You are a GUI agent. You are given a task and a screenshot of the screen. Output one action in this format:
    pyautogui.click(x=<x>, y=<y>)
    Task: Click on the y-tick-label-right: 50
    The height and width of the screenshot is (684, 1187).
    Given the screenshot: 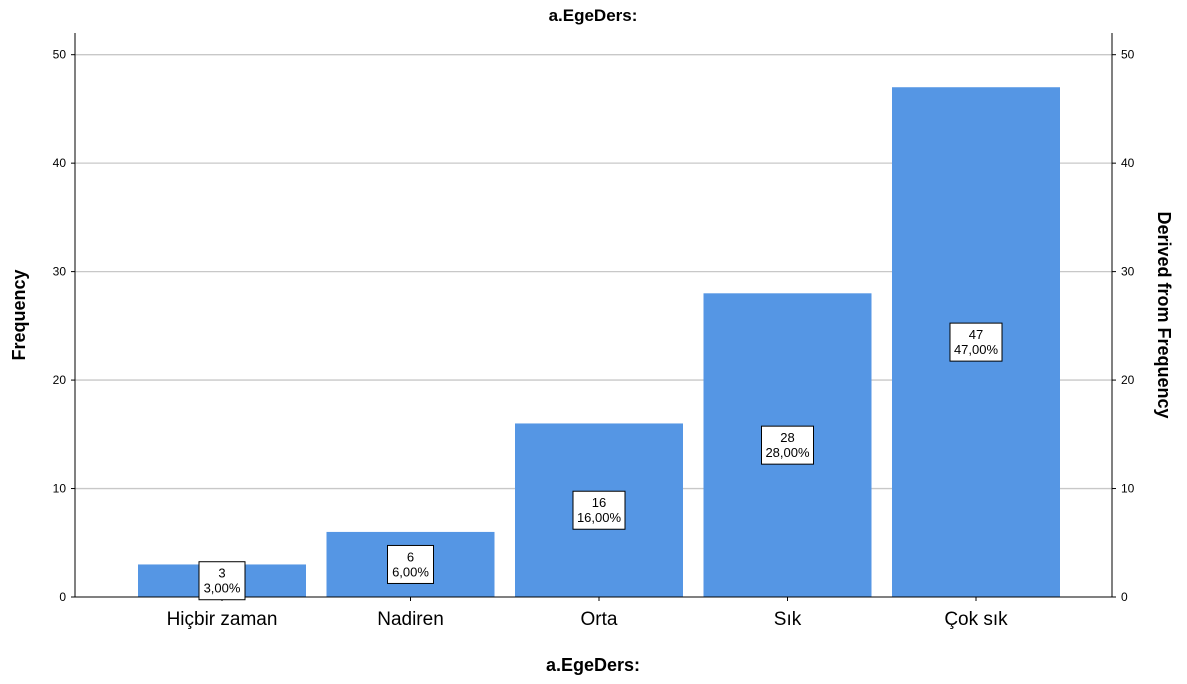 What is the action you would take?
    pyautogui.click(x=1128, y=55)
    